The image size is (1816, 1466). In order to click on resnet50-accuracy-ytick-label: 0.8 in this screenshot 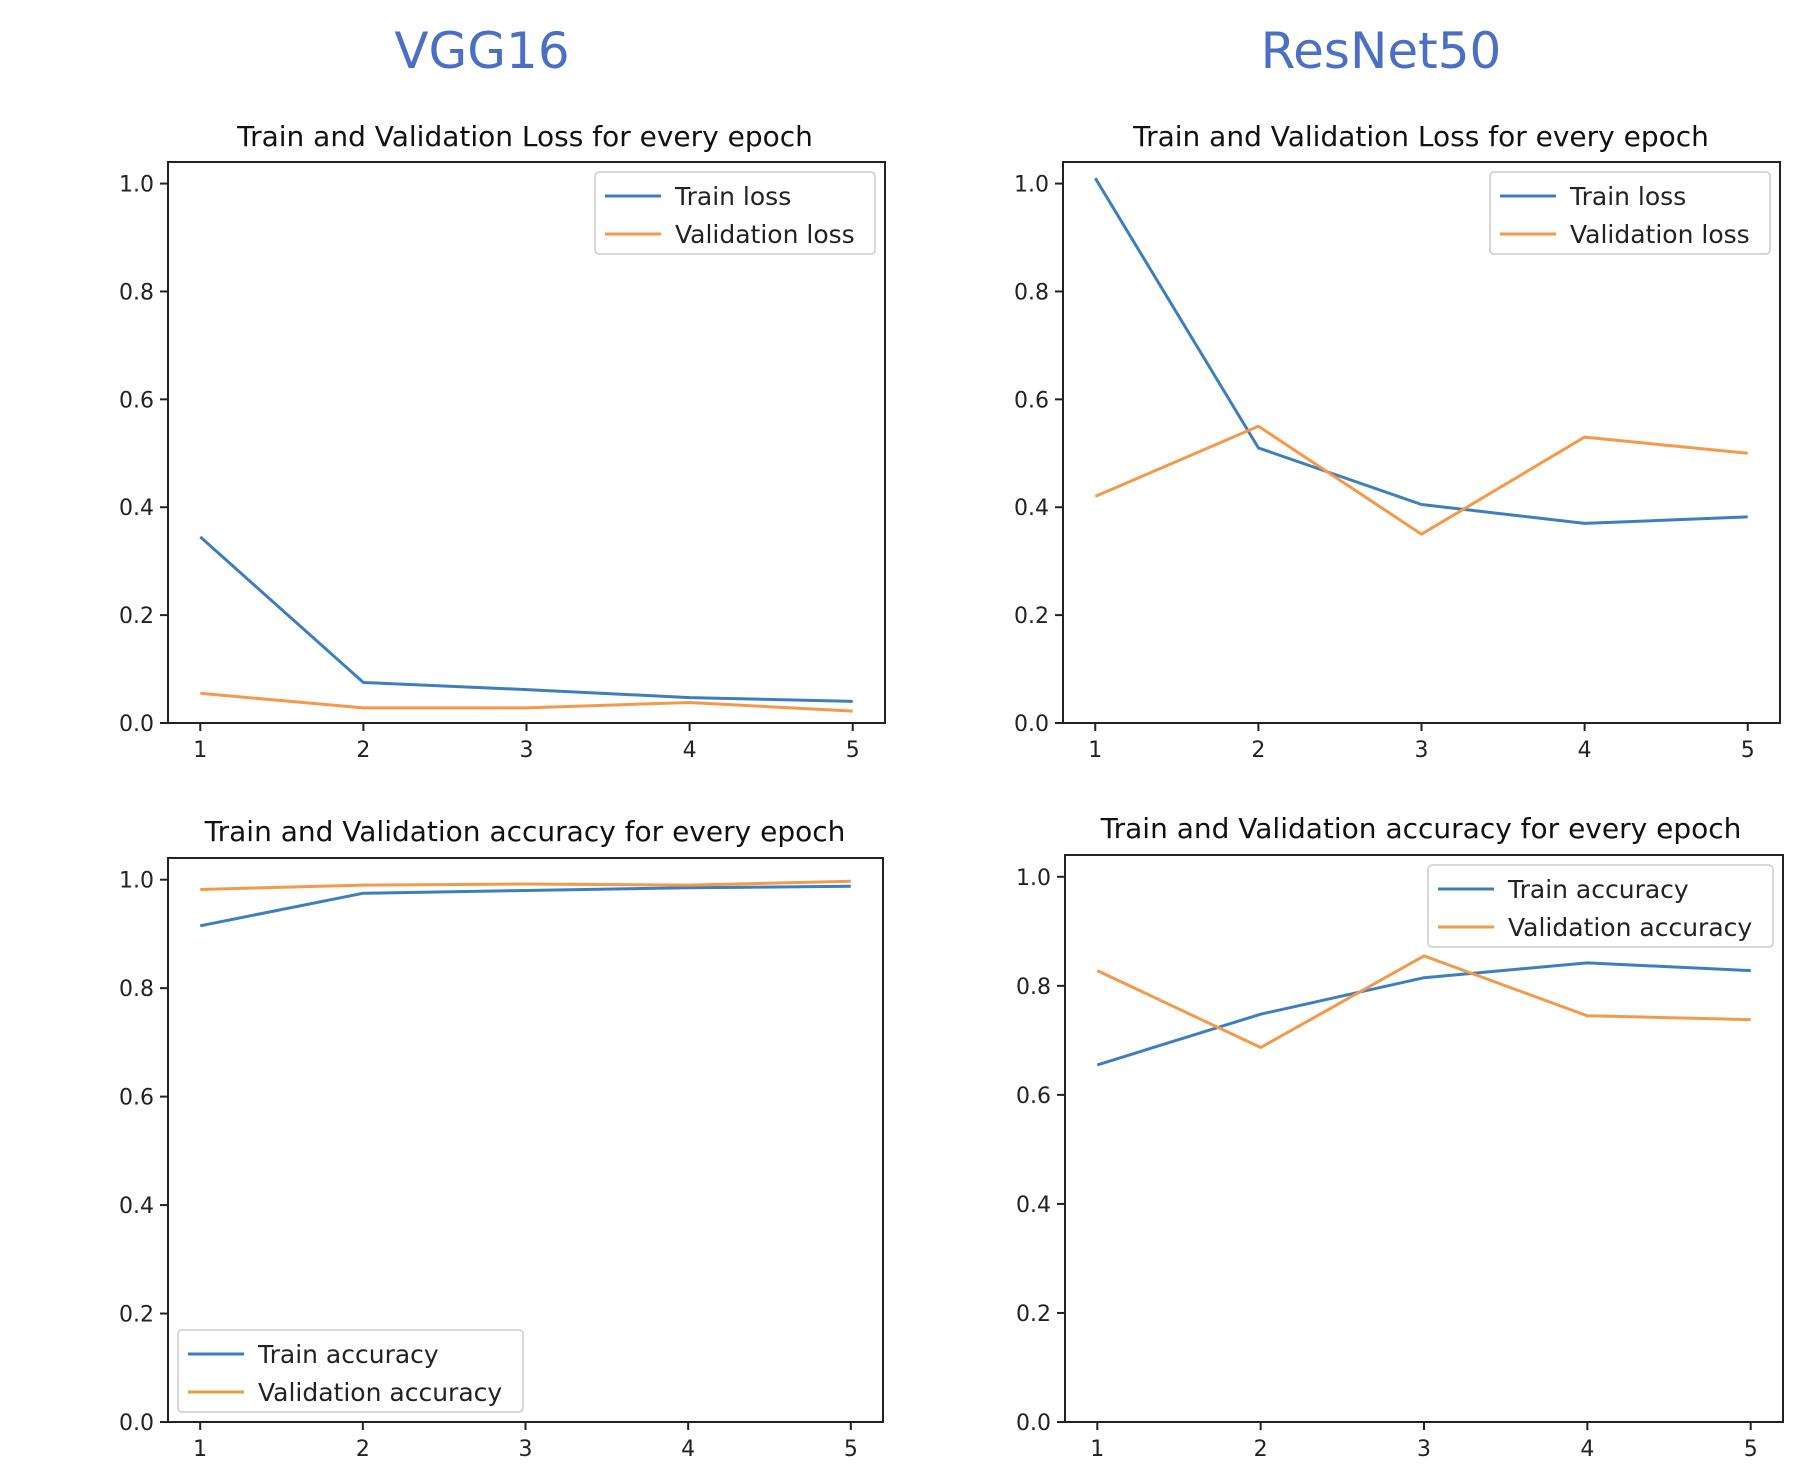, I will do `click(1033, 987)`.